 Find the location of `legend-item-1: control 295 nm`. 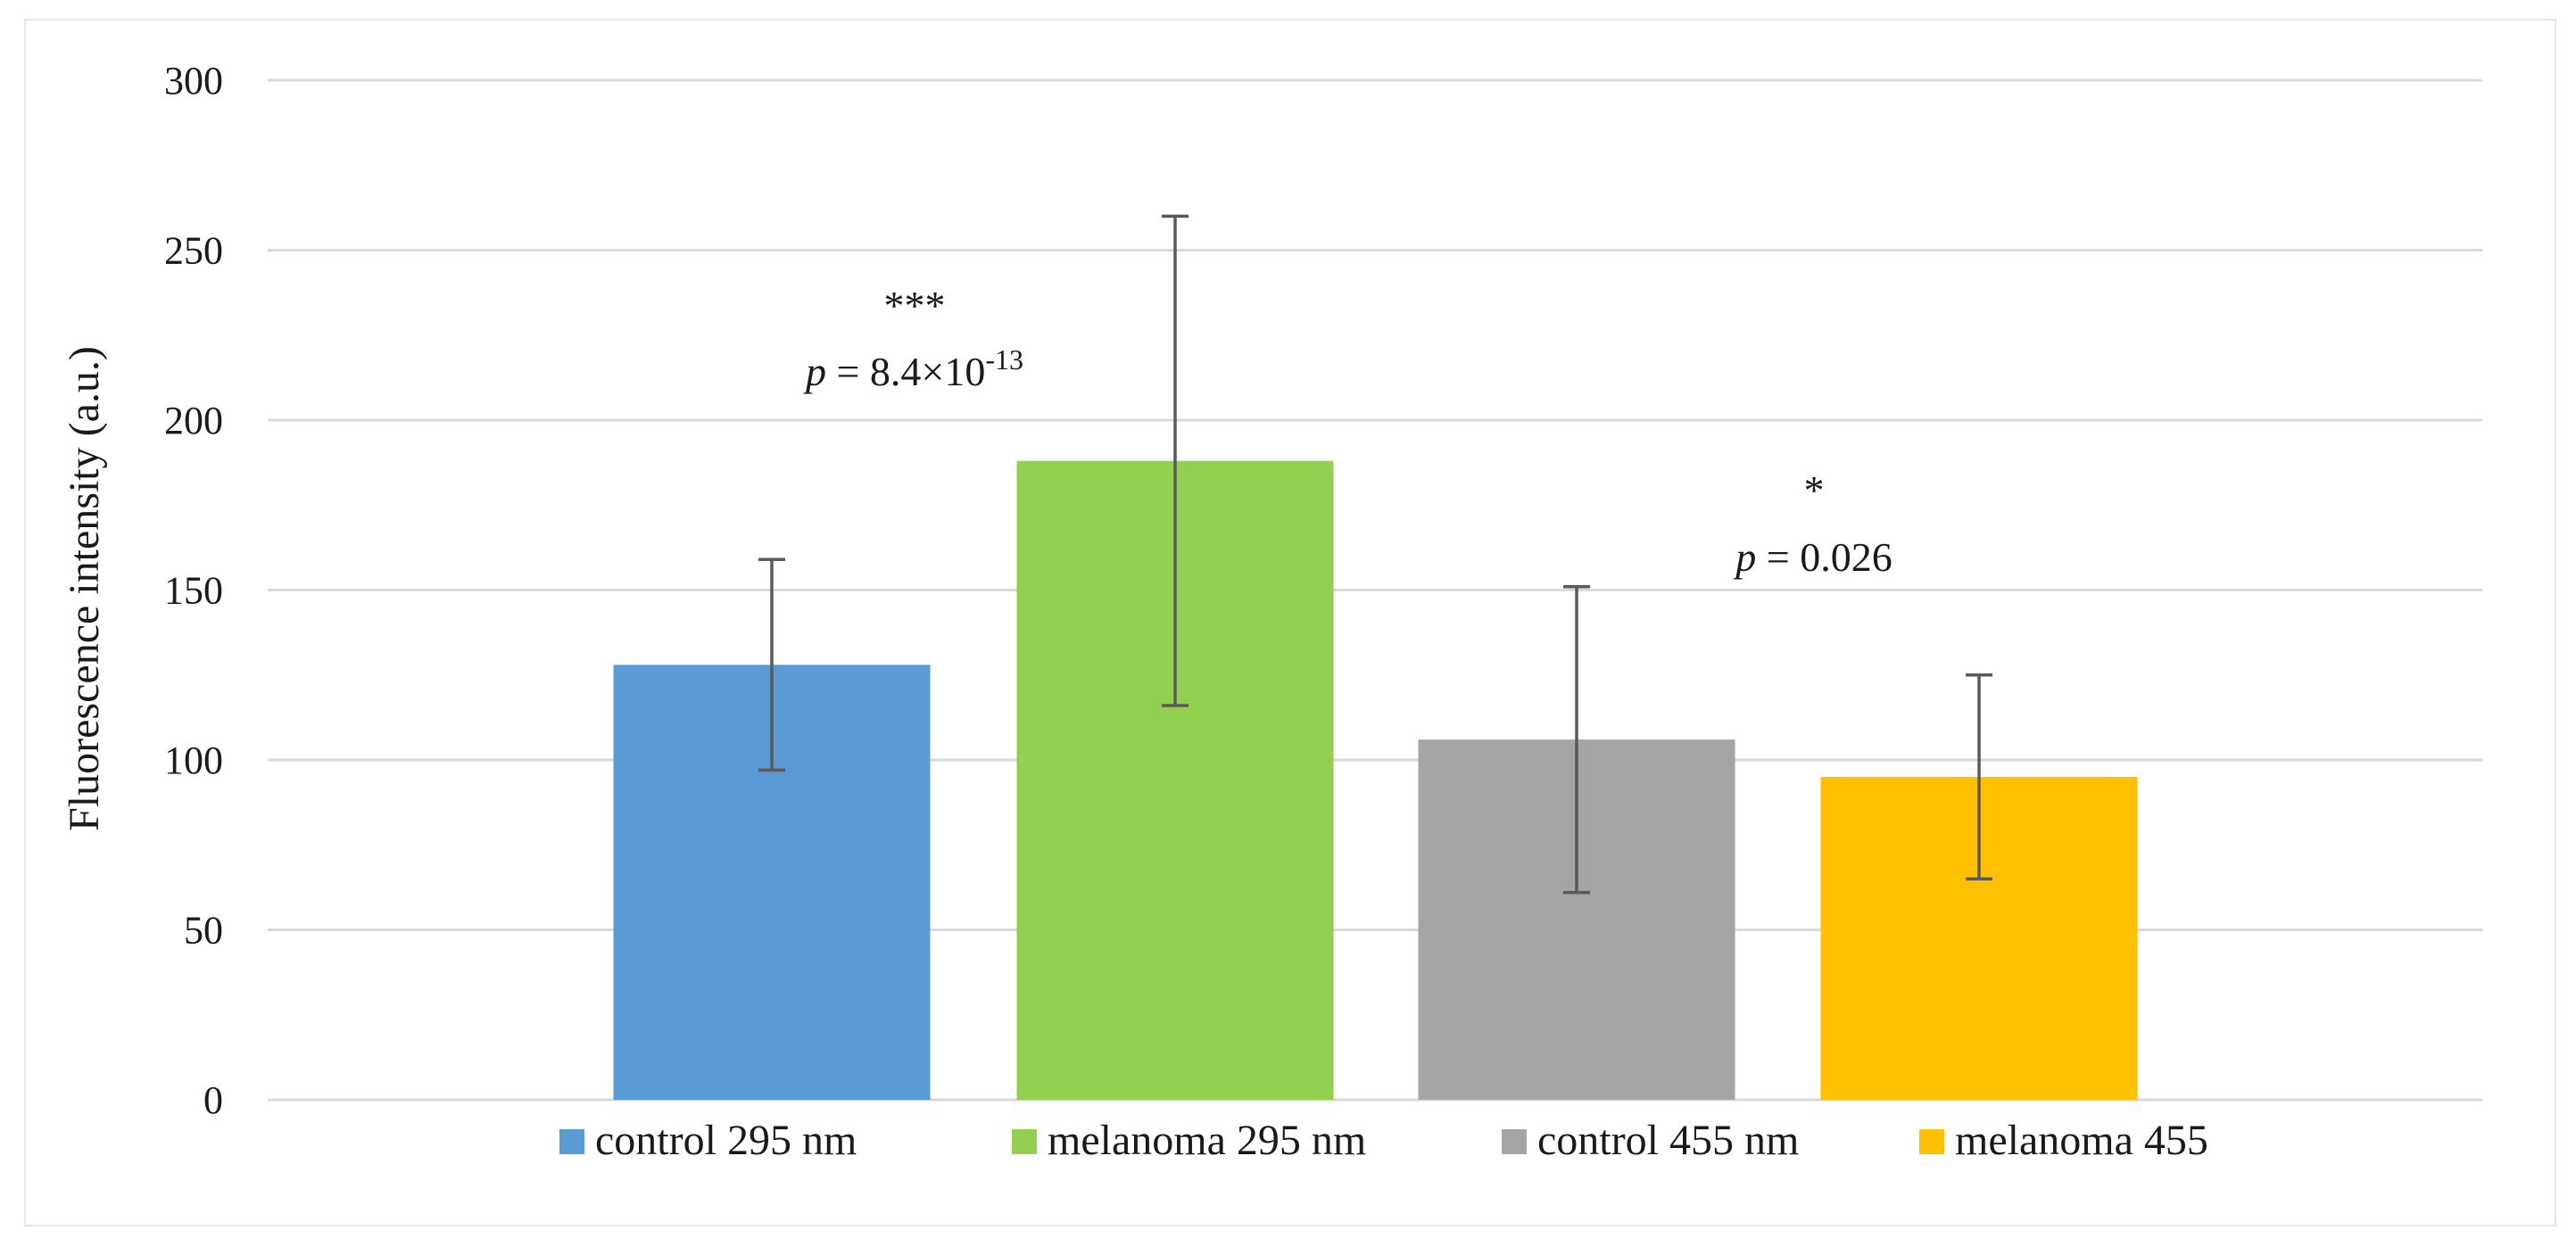

legend-item-1: control 295 nm is located at coordinates (708, 1140).